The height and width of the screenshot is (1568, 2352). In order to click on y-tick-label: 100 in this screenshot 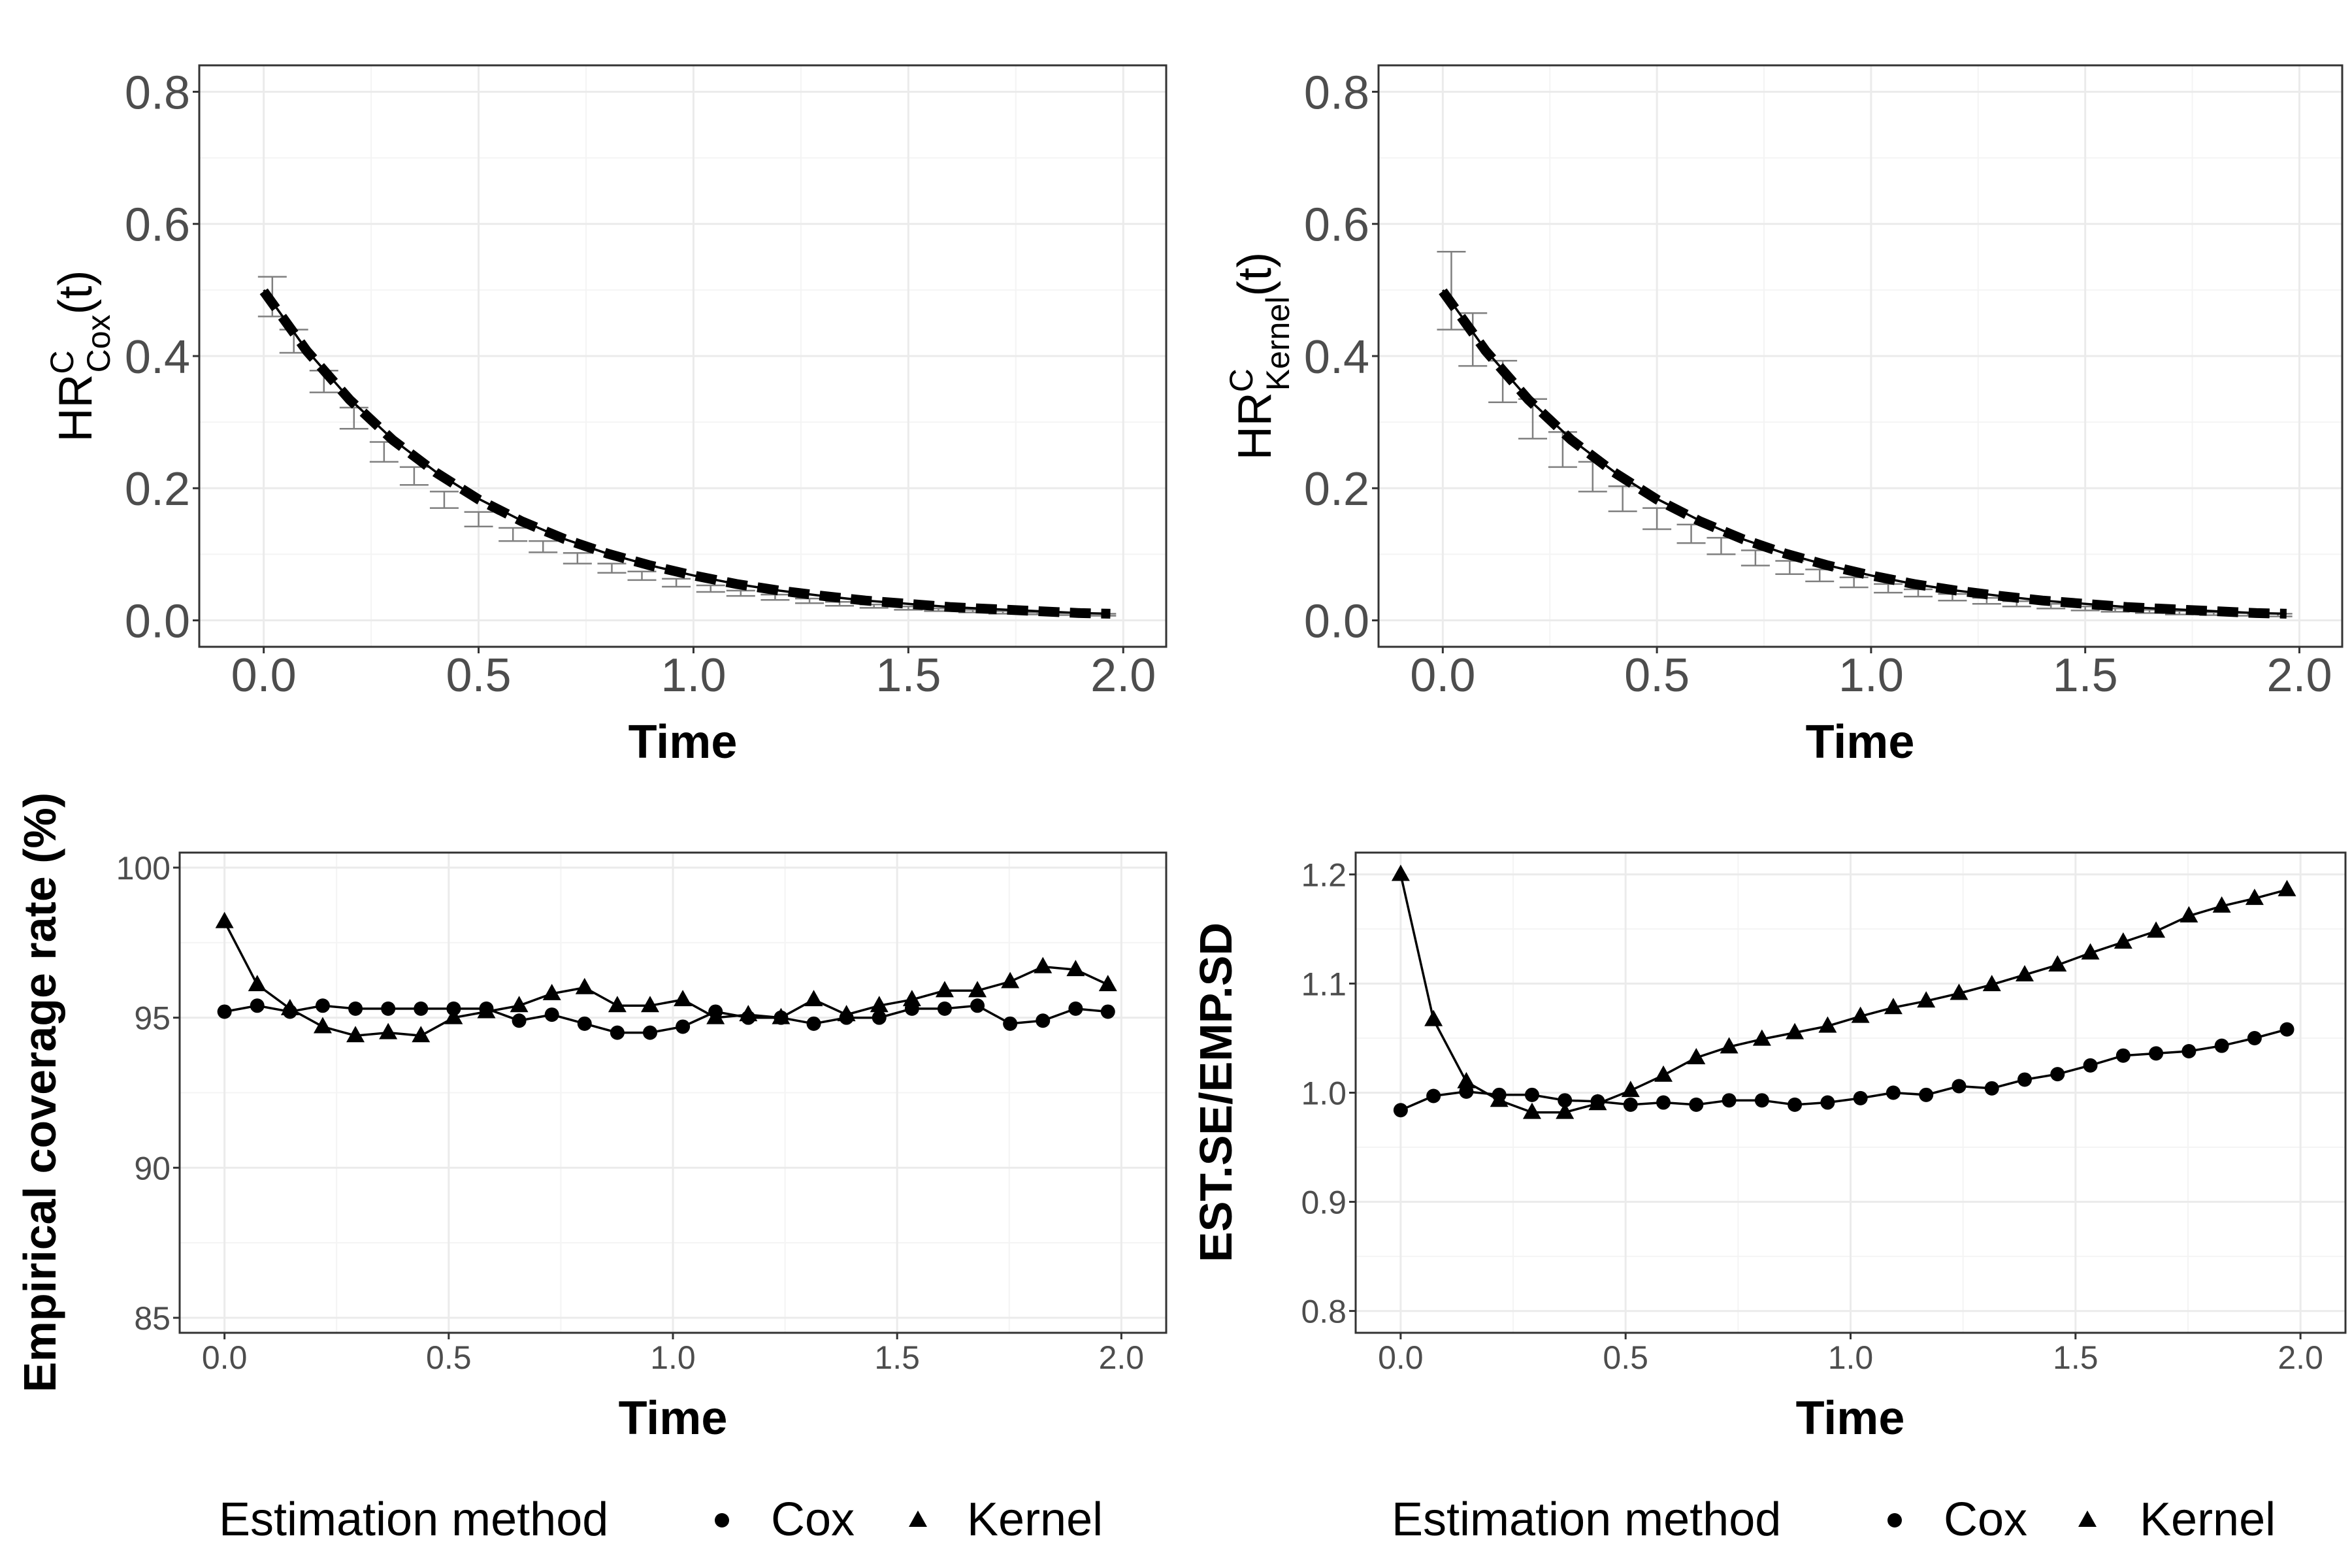, I will do `click(143, 868)`.